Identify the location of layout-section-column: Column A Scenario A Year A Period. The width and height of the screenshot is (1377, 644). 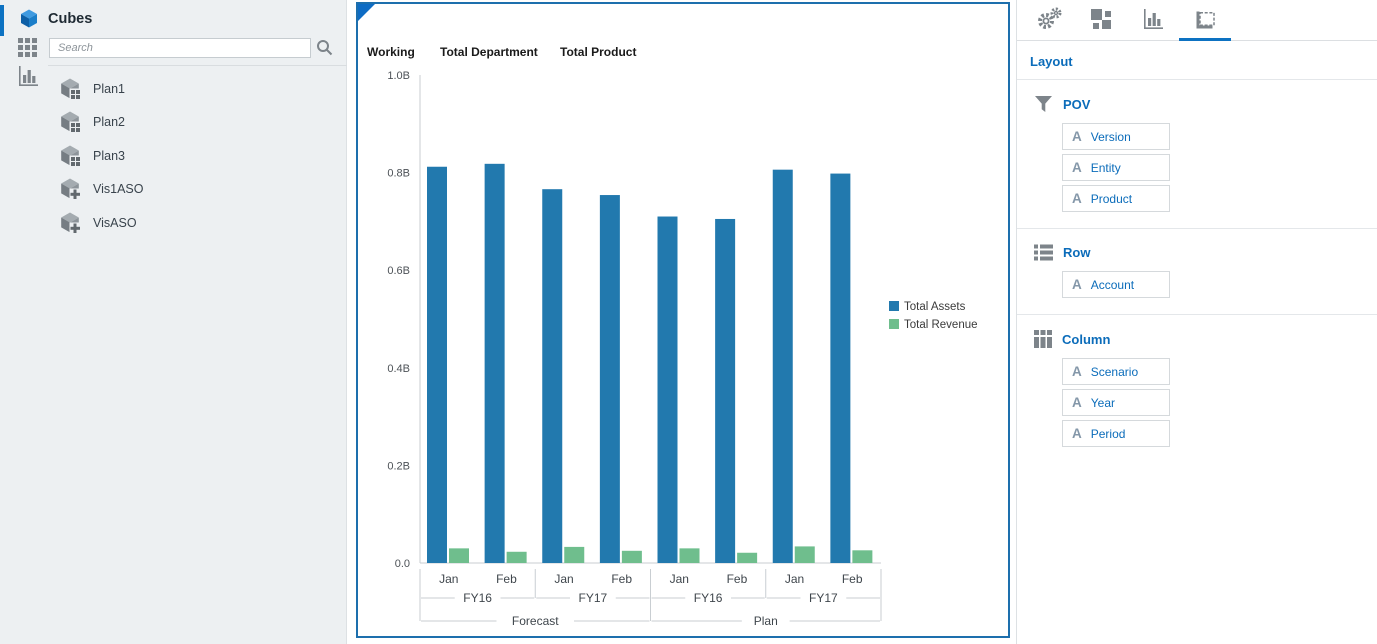
(1197, 389).